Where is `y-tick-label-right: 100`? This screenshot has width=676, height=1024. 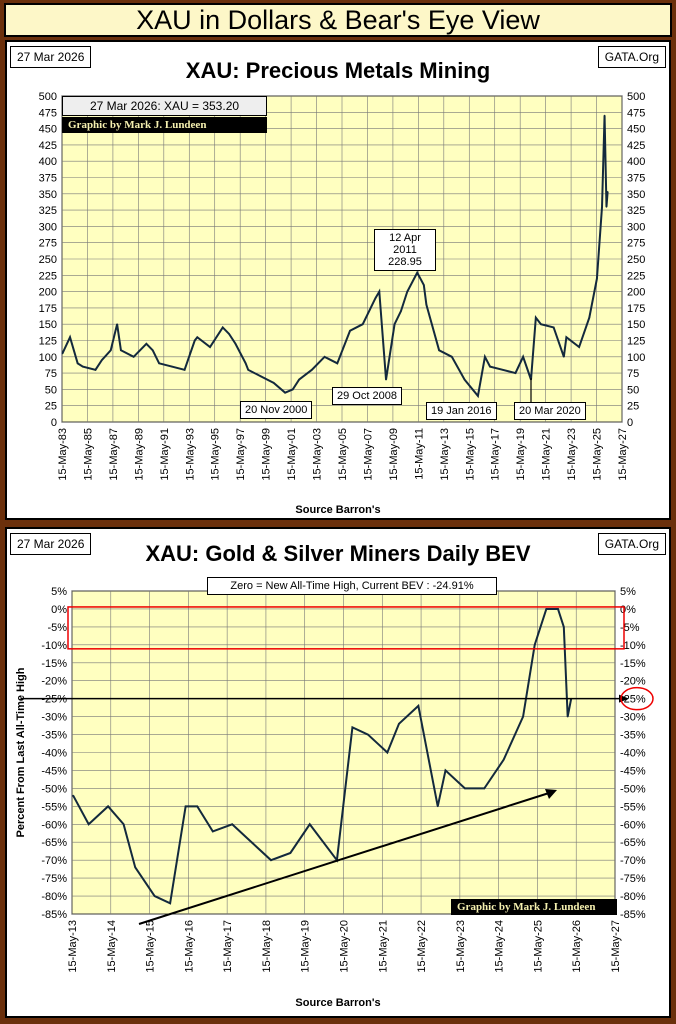
y-tick-label-right: 100 is located at coordinates (636, 358).